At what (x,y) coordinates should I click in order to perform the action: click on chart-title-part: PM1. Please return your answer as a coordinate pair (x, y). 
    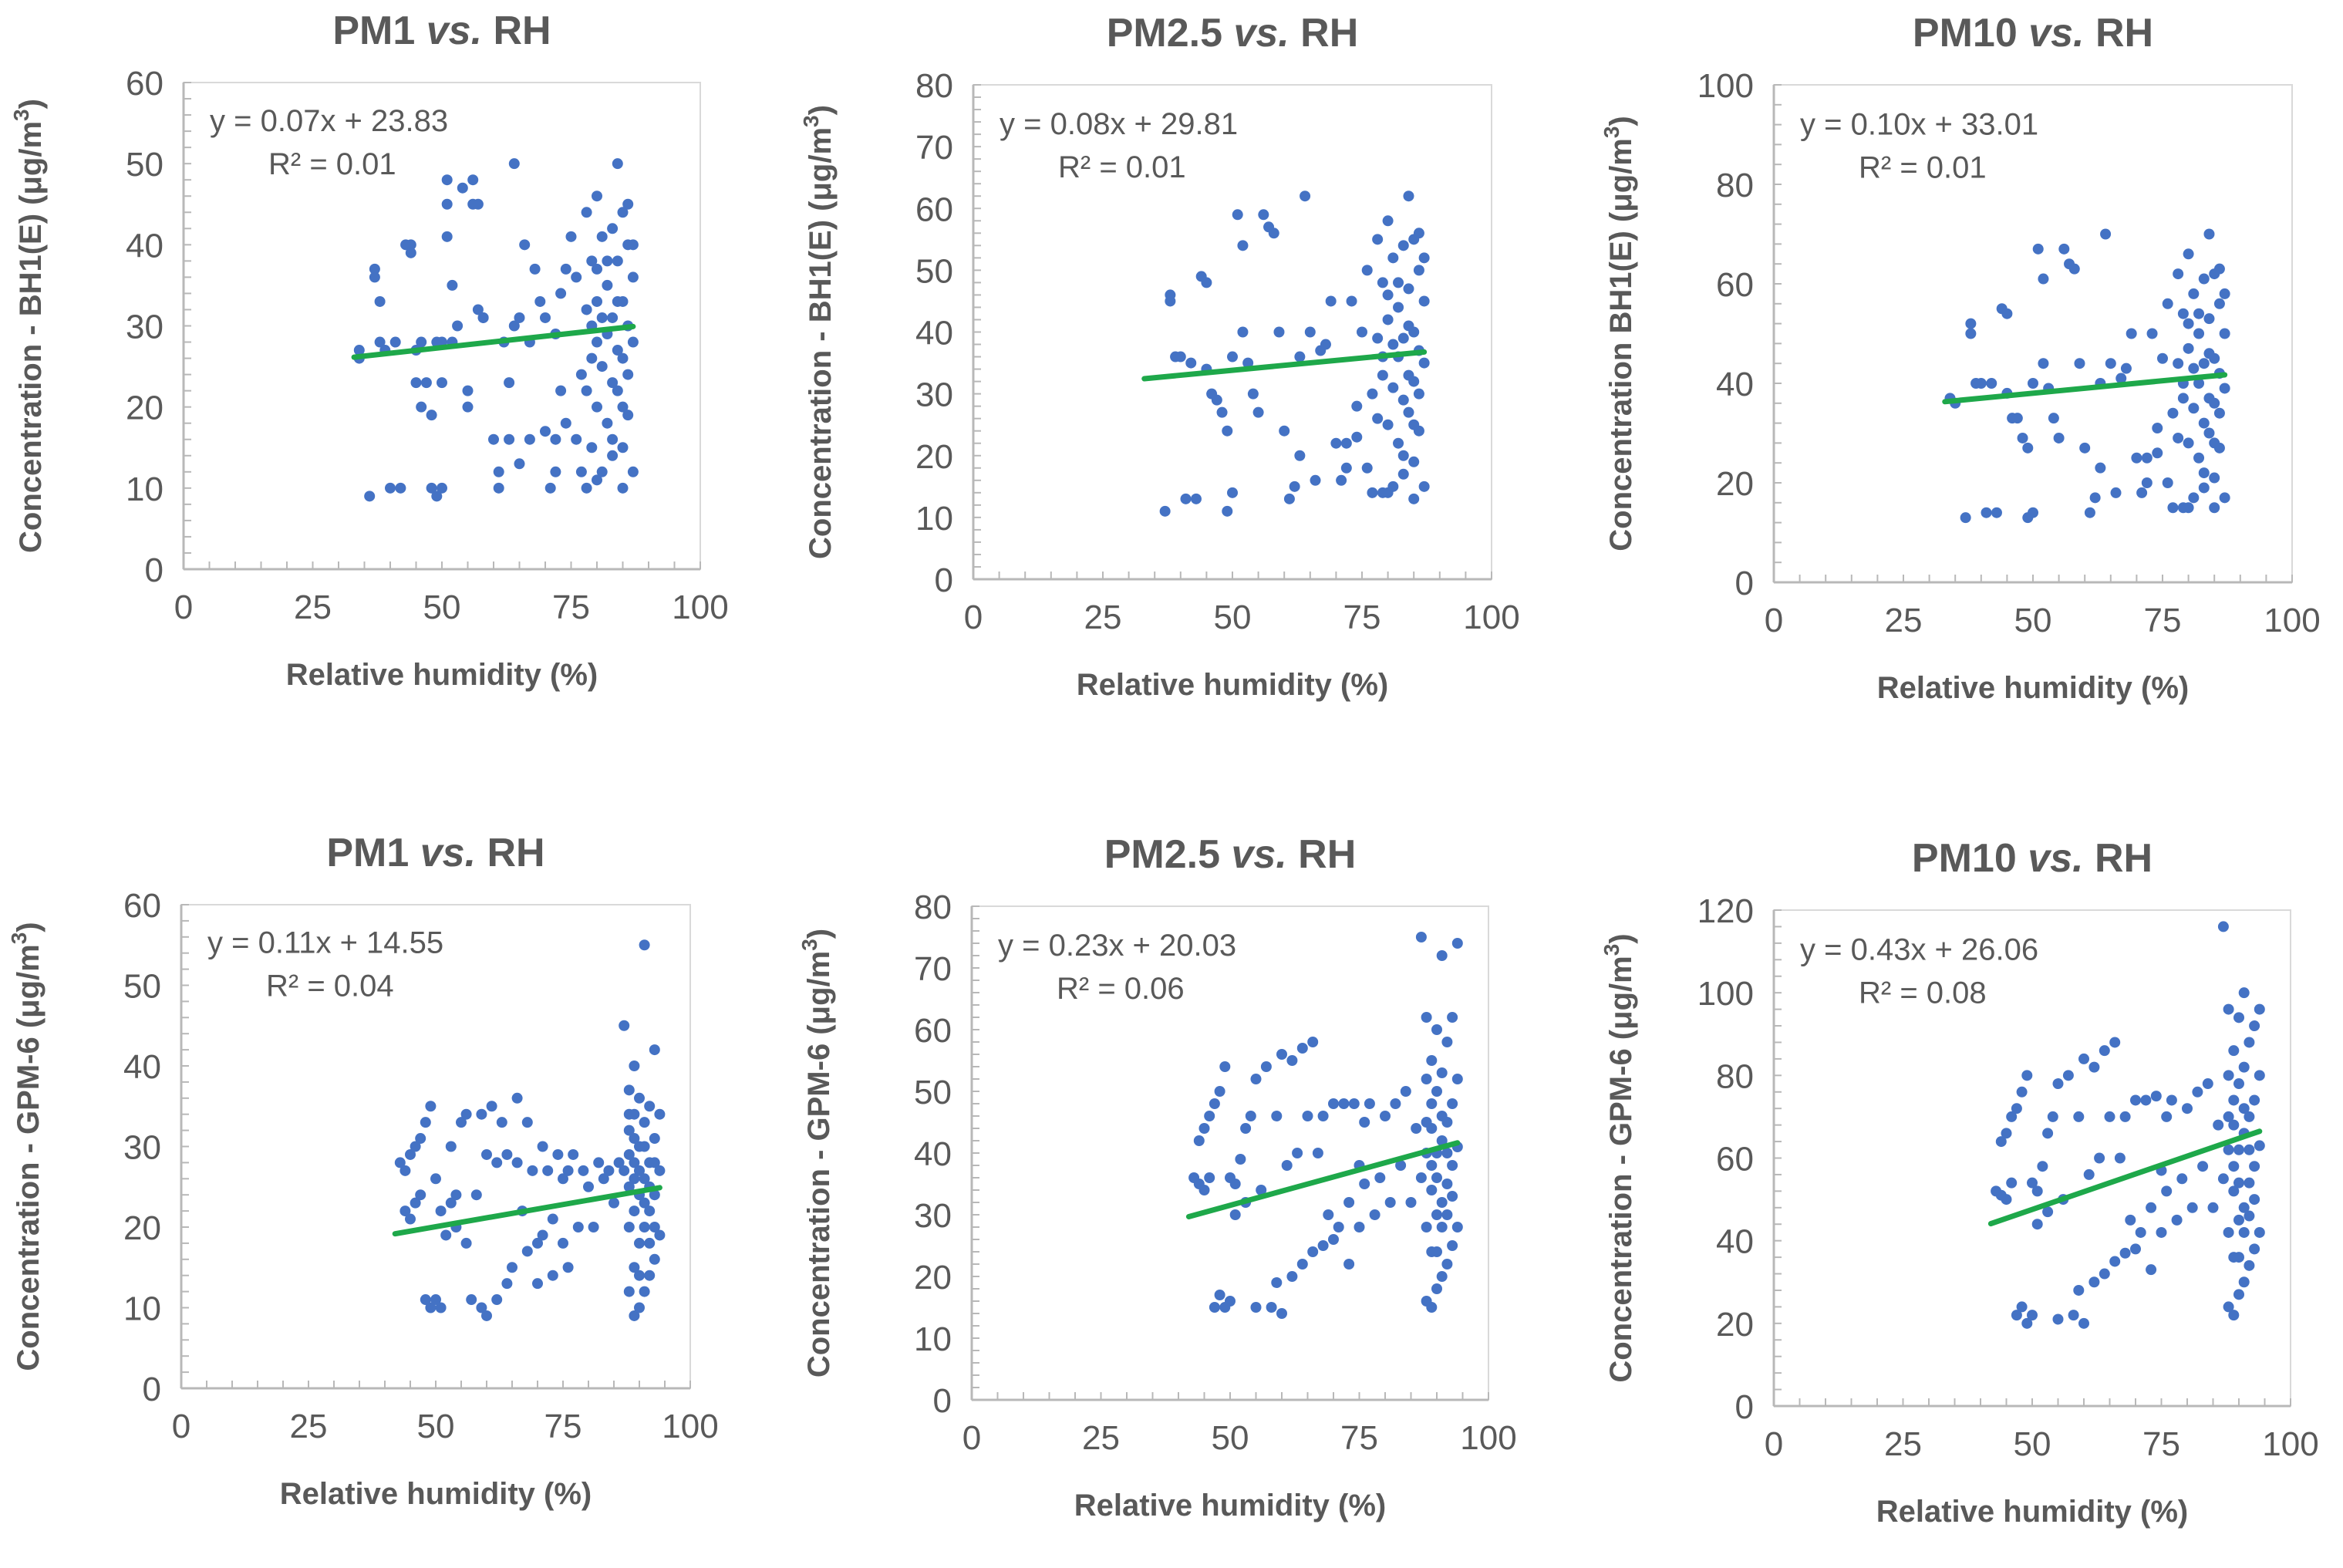
    Looking at the image, I should click on (373, 853).